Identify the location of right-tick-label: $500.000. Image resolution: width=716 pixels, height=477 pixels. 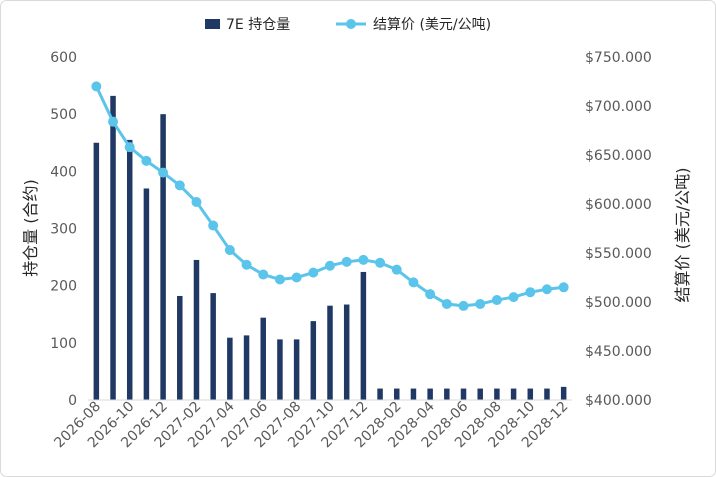
(618, 303).